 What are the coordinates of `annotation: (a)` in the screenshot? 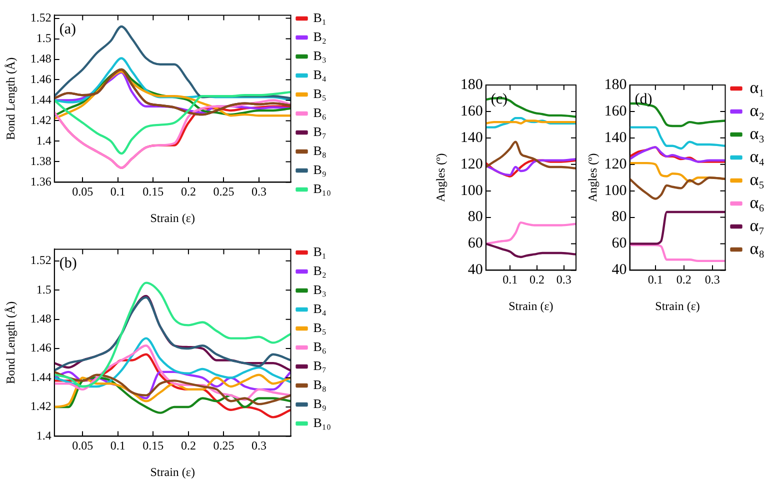 It's located at (67, 30).